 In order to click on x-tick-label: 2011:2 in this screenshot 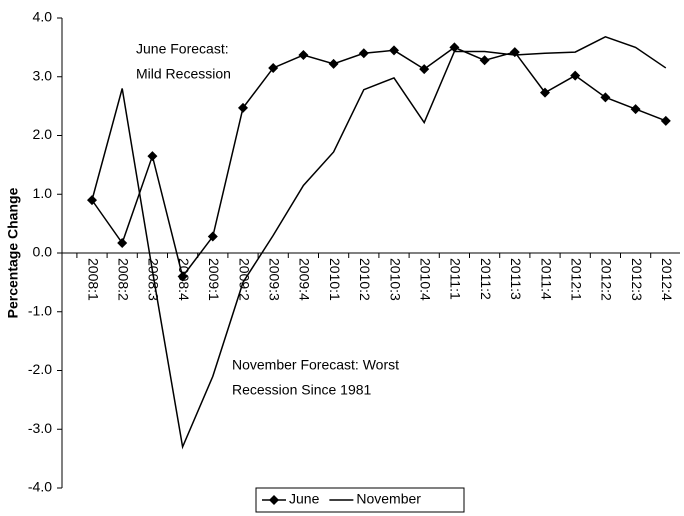, I will do `click(486, 279)`.